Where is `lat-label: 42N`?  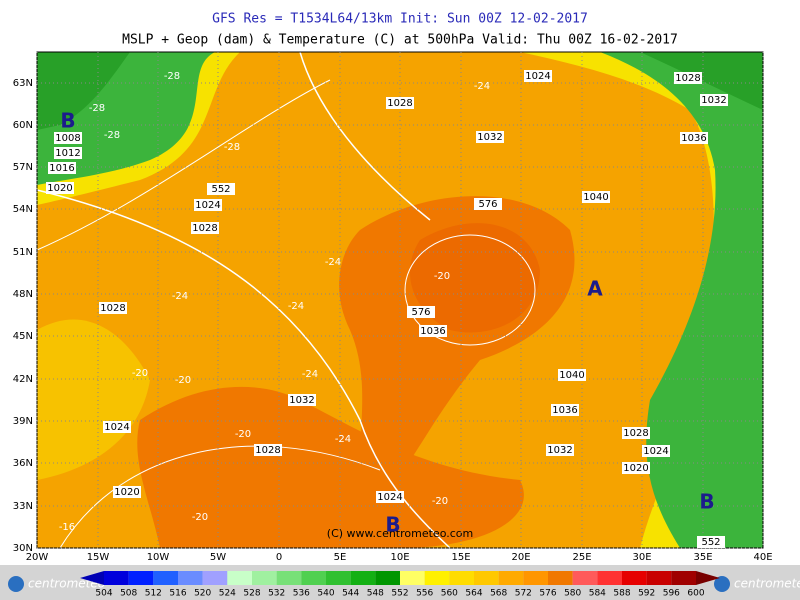
lat-label: 42N is located at coordinates (23, 379).